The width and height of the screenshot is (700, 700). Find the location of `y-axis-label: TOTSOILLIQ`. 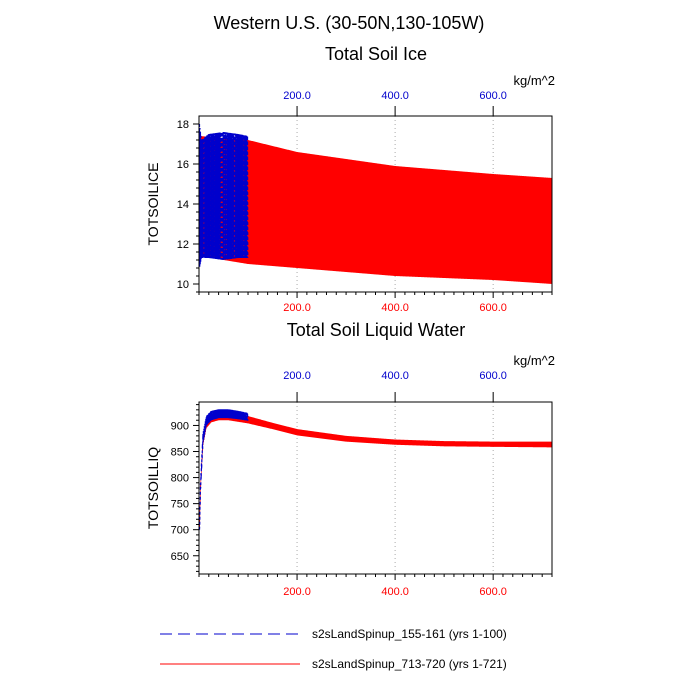

y-axis-label: TOTSOILLIQ is located at coordinates (153, 488).